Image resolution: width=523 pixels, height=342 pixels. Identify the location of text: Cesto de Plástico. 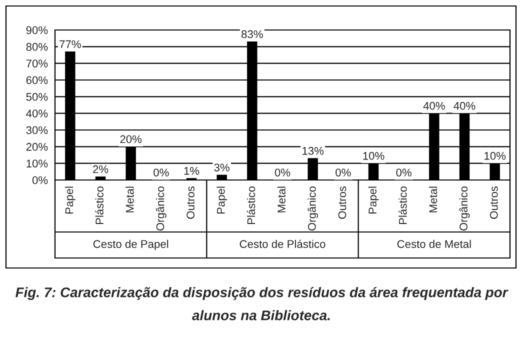
(283, 244).